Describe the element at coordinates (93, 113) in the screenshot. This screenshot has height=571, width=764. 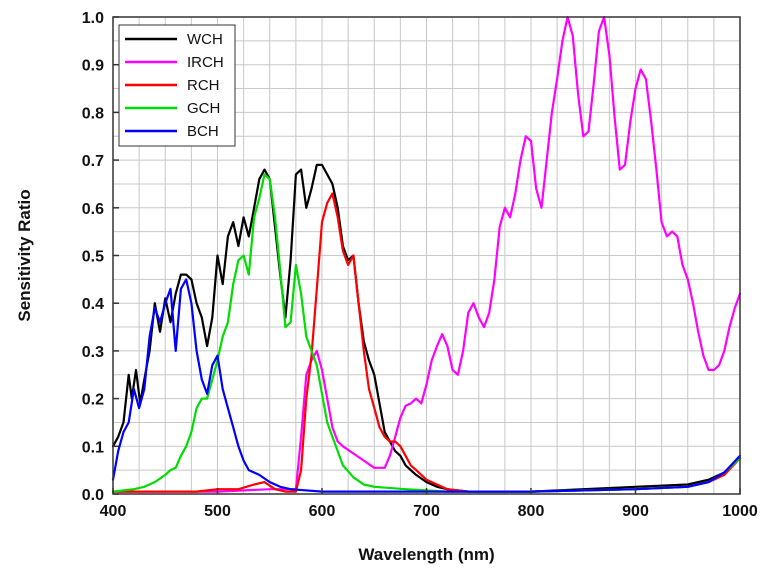
I see `y-tick-label: 0.8` at that location.